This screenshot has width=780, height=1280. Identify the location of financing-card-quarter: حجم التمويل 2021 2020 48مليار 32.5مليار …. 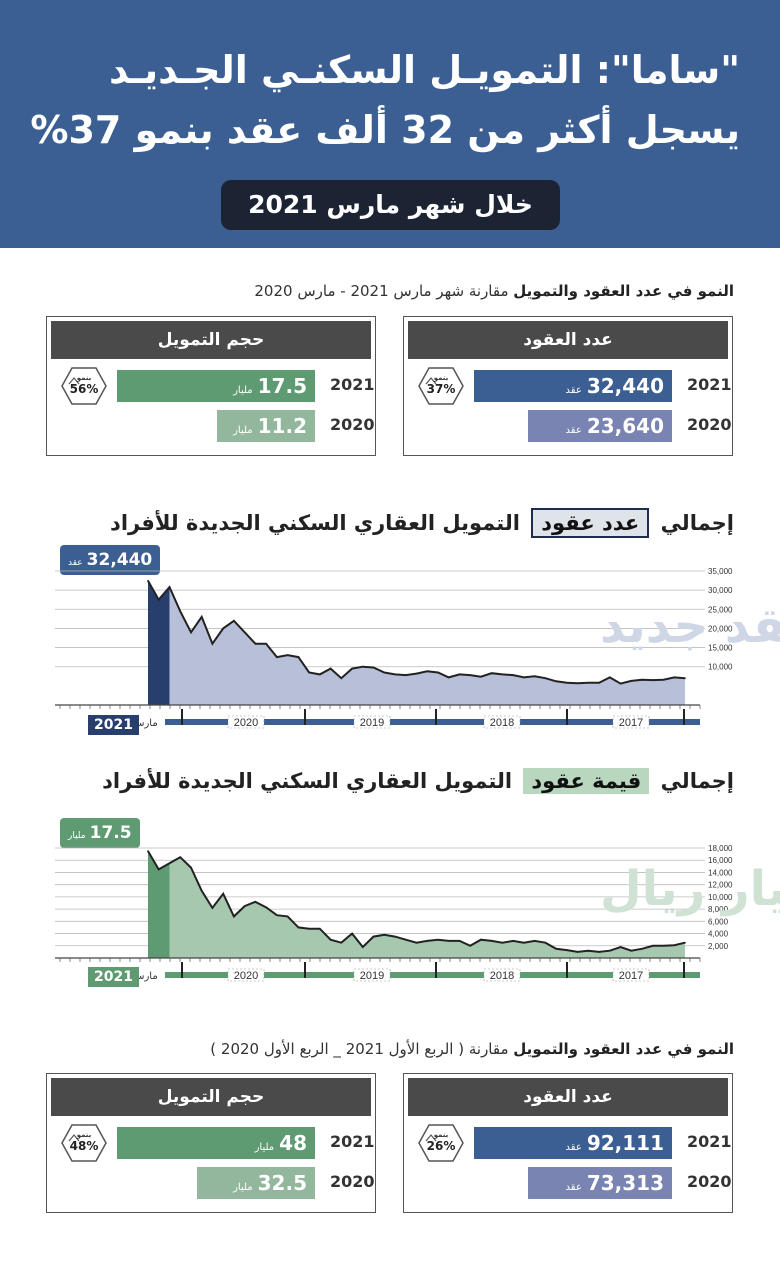
(211, 1143).